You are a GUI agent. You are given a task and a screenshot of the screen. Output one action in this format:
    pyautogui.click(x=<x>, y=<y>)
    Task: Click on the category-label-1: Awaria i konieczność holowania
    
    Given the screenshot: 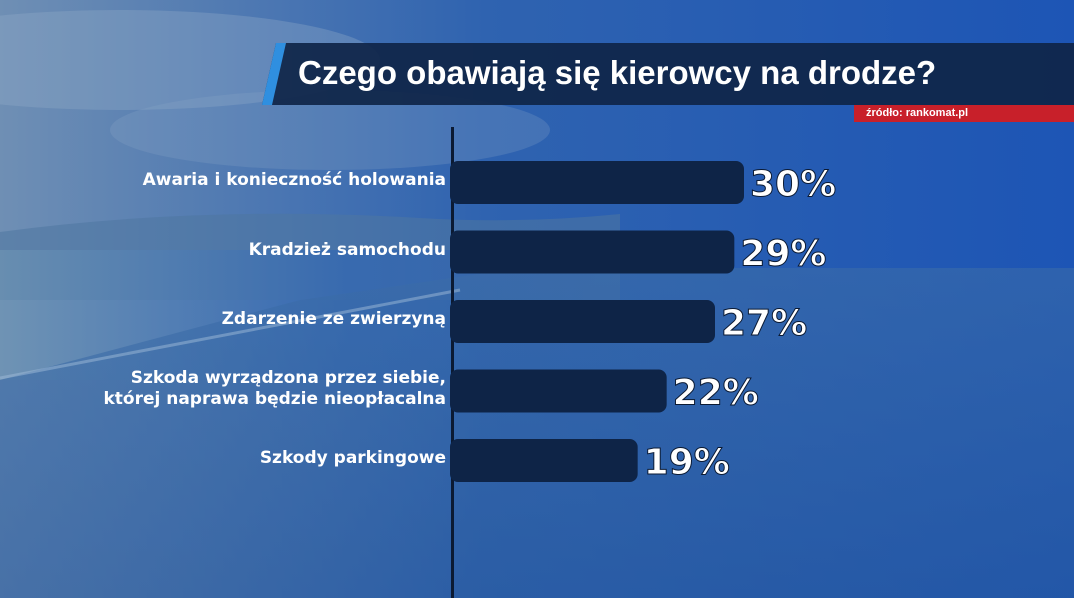 What is the action you would take?
    pyautogui.click(x=294, y=180)
    